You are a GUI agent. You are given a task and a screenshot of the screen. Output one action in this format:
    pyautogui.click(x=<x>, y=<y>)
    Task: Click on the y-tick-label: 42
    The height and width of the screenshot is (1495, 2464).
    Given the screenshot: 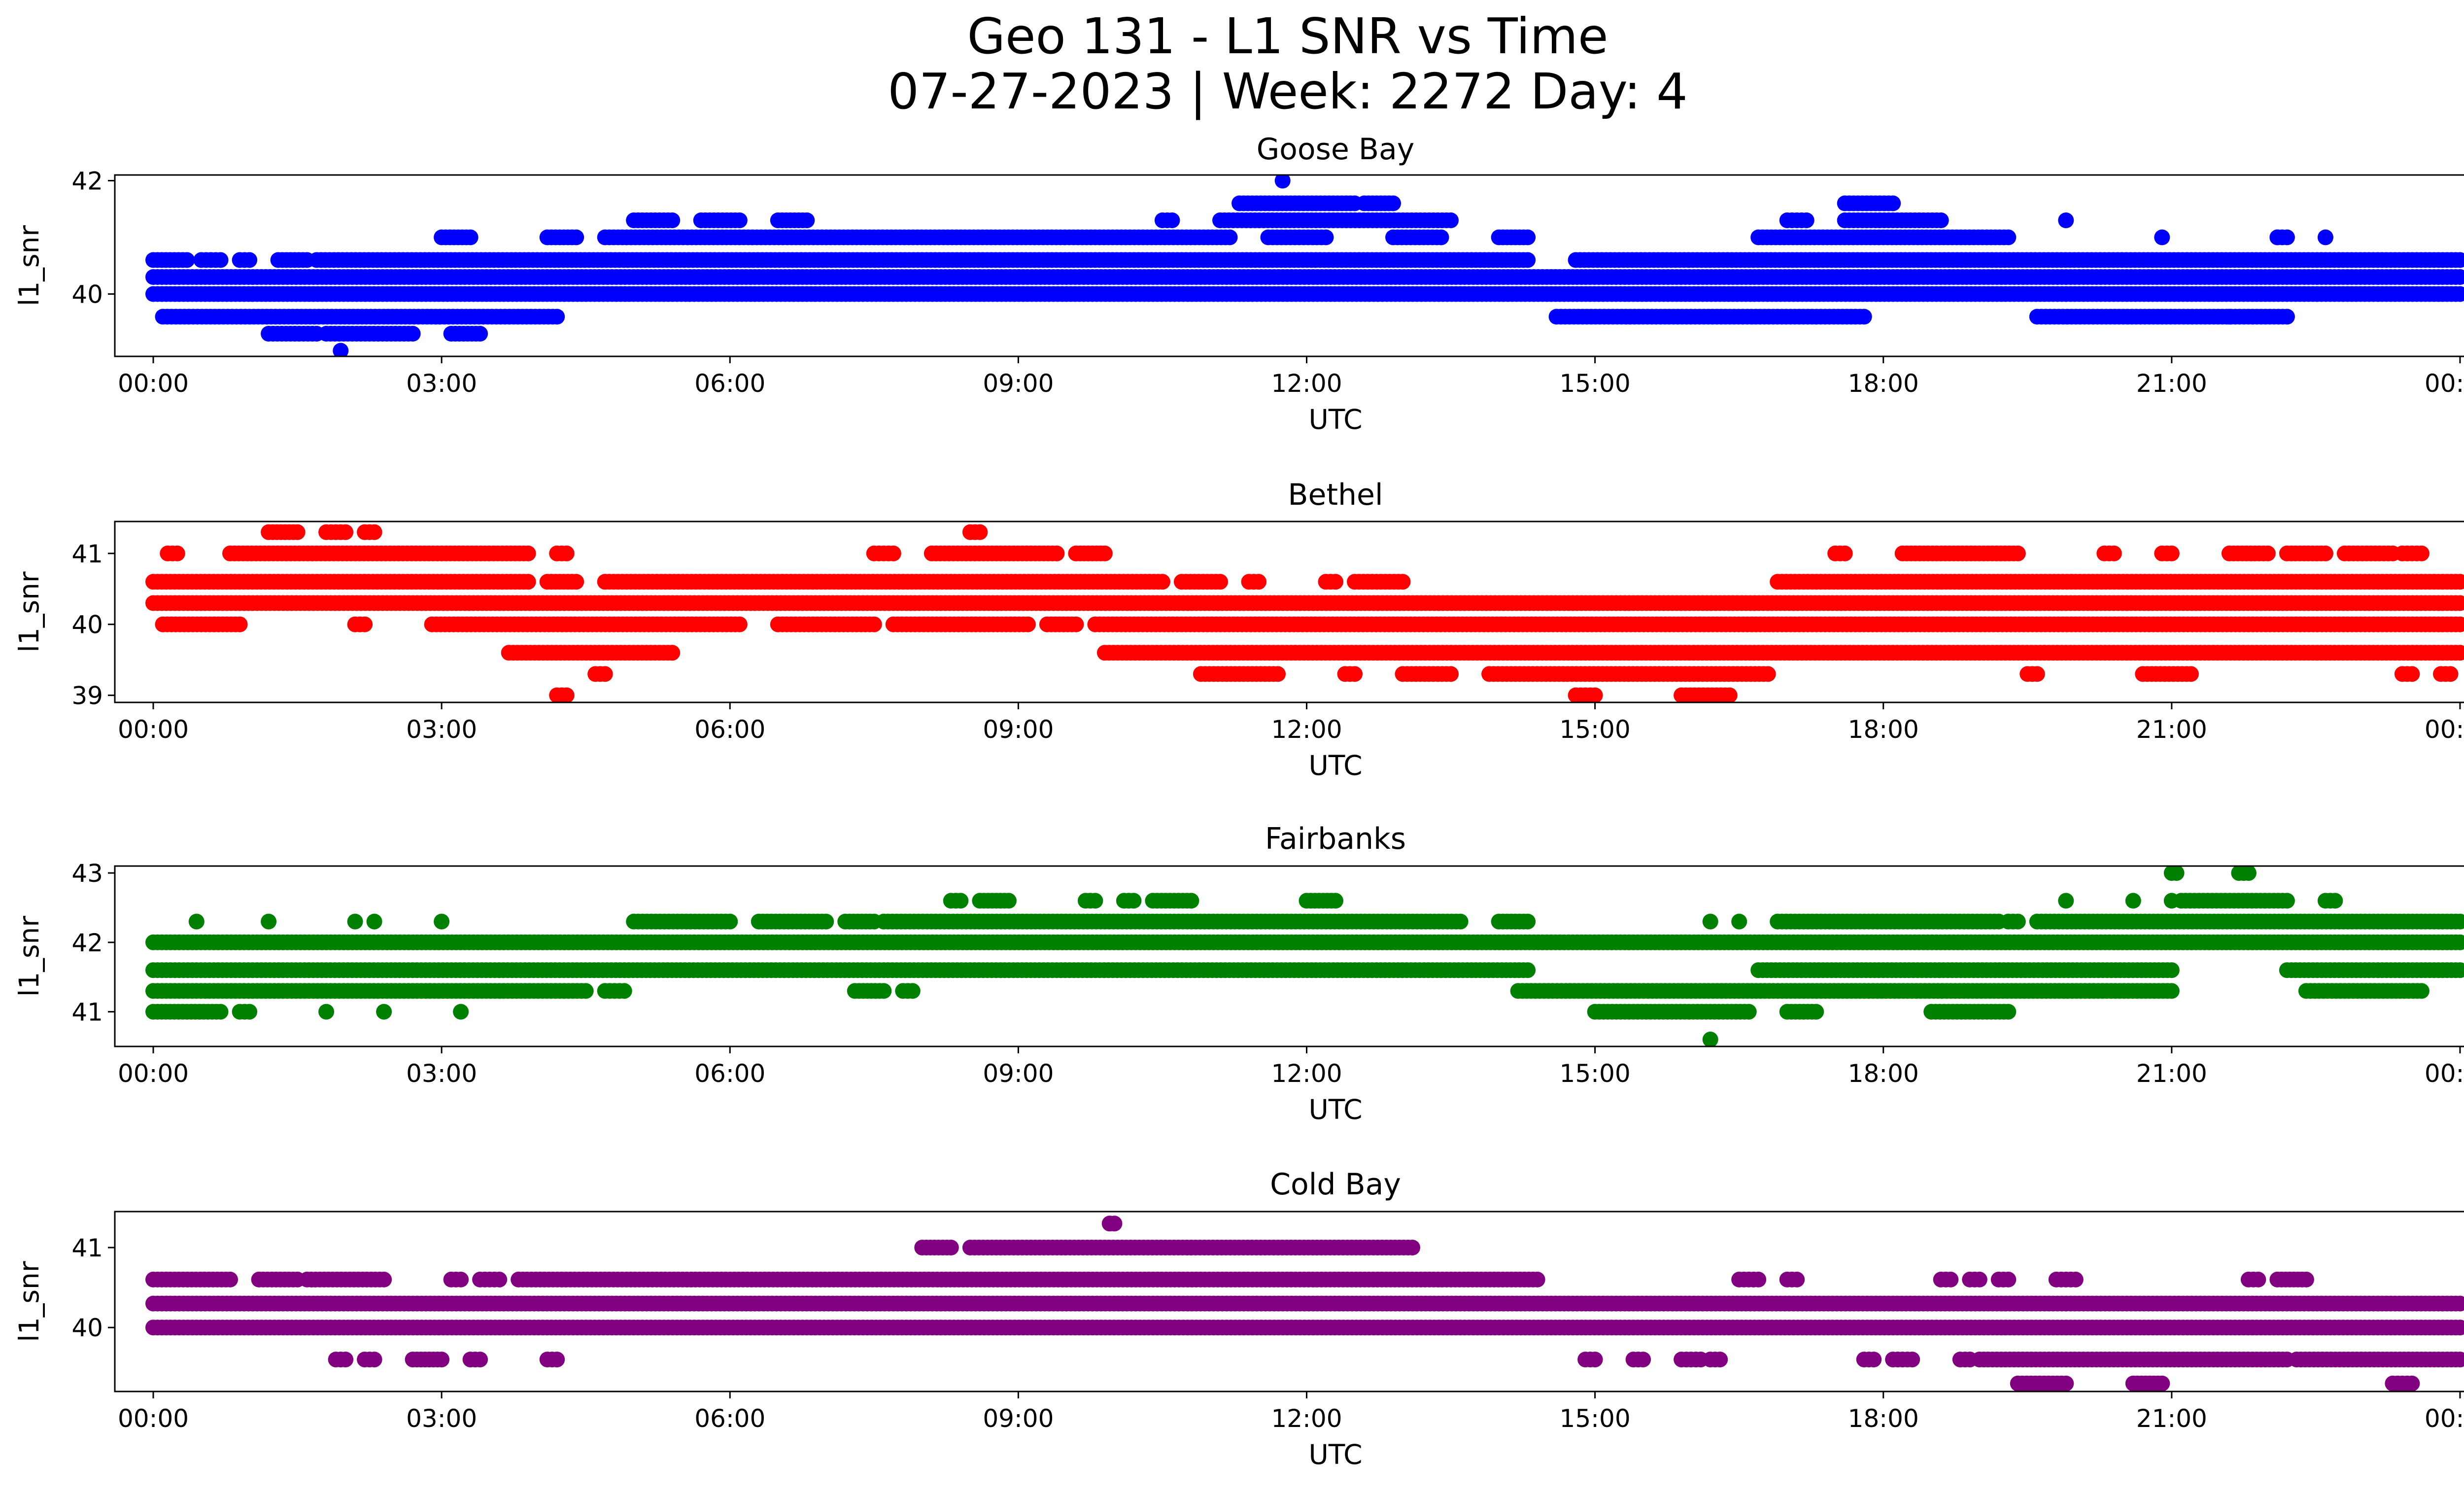 What is the action you would take?
    pyautogui.click(x=87, y=181)
    